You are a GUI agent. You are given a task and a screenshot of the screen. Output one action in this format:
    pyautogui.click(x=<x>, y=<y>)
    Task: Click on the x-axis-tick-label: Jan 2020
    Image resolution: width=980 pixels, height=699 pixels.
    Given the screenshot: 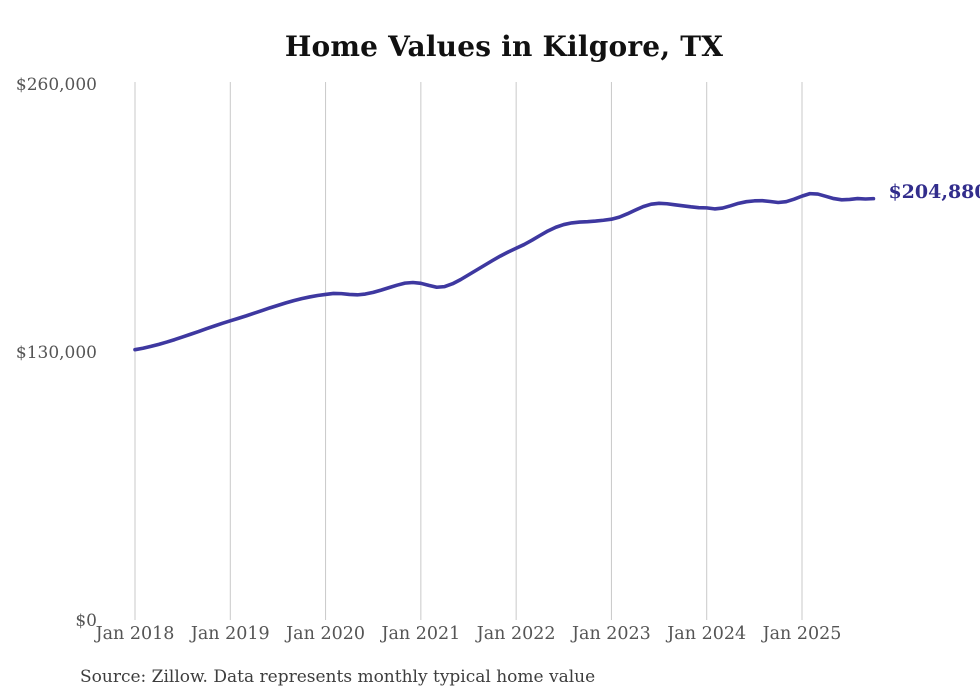 What is the action you would take?
    pyautogui.click(x=324, y=634)
    